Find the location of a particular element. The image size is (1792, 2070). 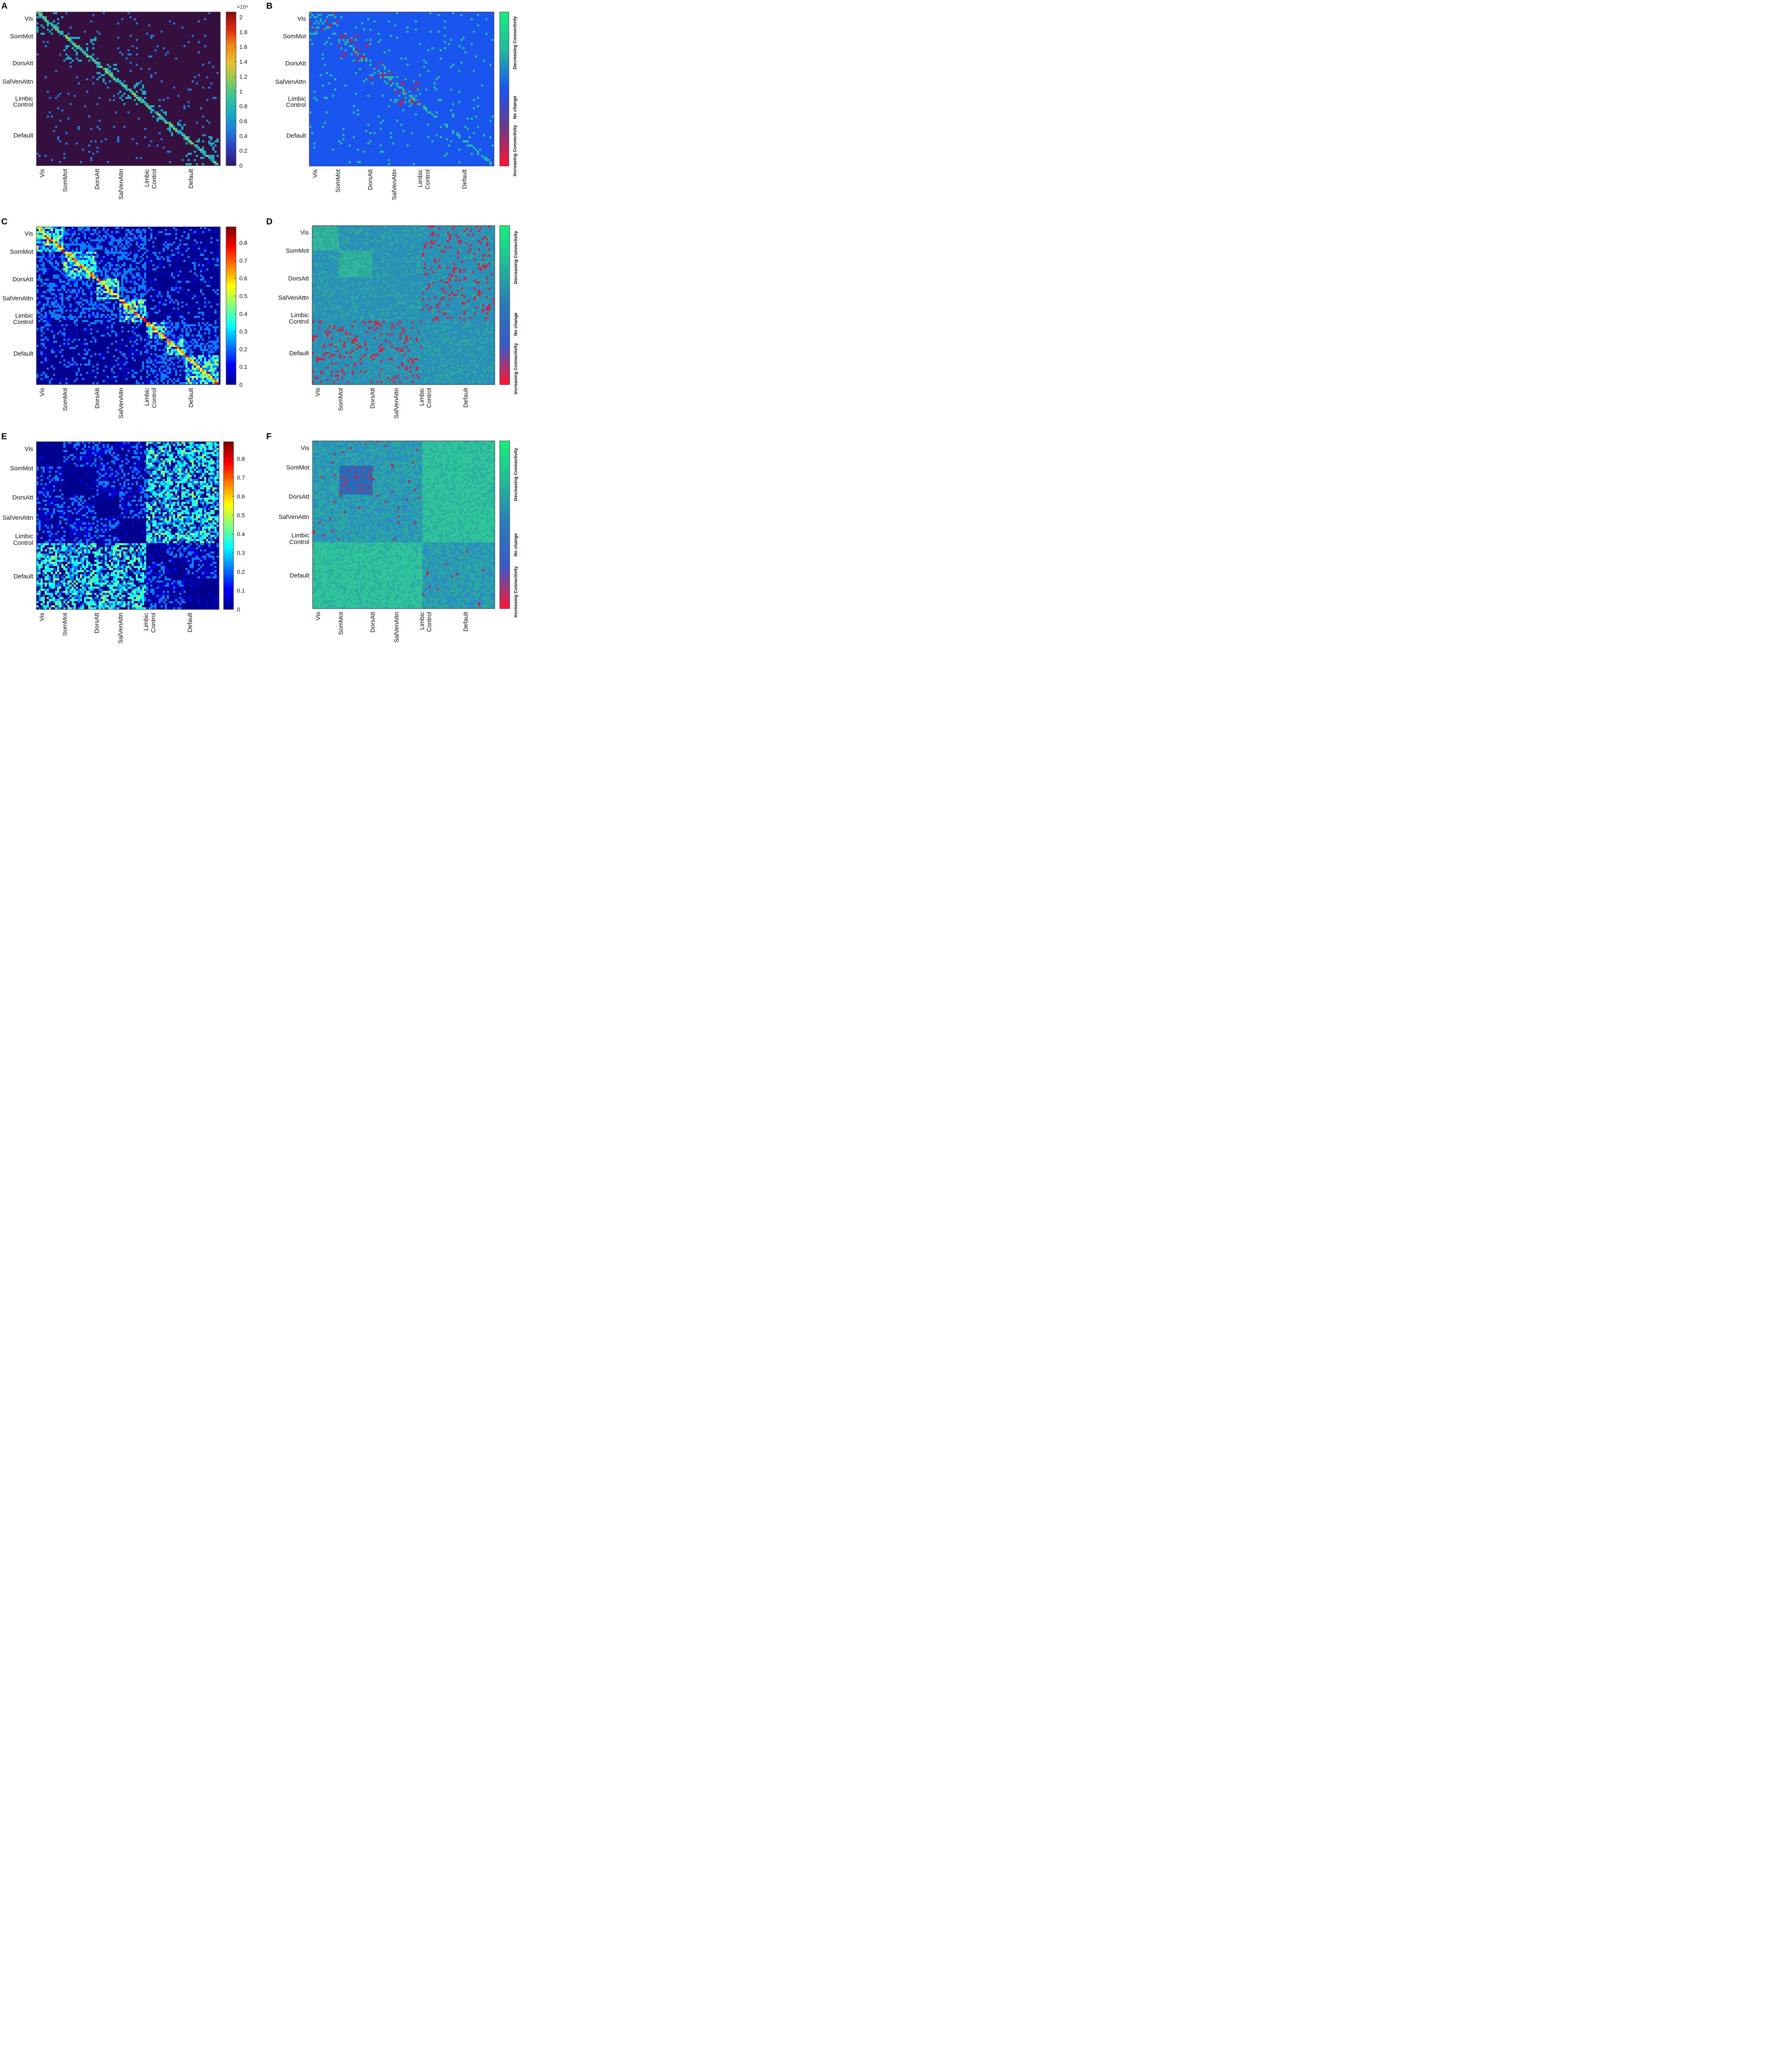

colorbar-tick-label: 0.7 is located at coordinates (244, 260).